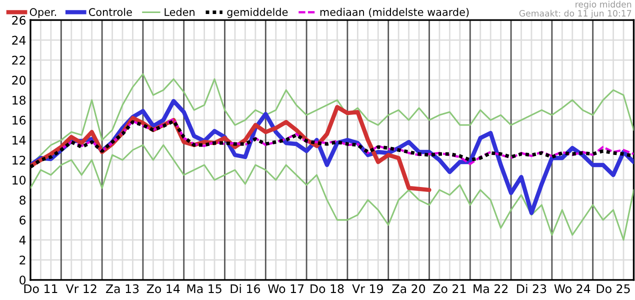  What do you see at coordinates (19, 160) in the screenshot?
I see `y-tick-label: 12` at bounding box center [19, 160].